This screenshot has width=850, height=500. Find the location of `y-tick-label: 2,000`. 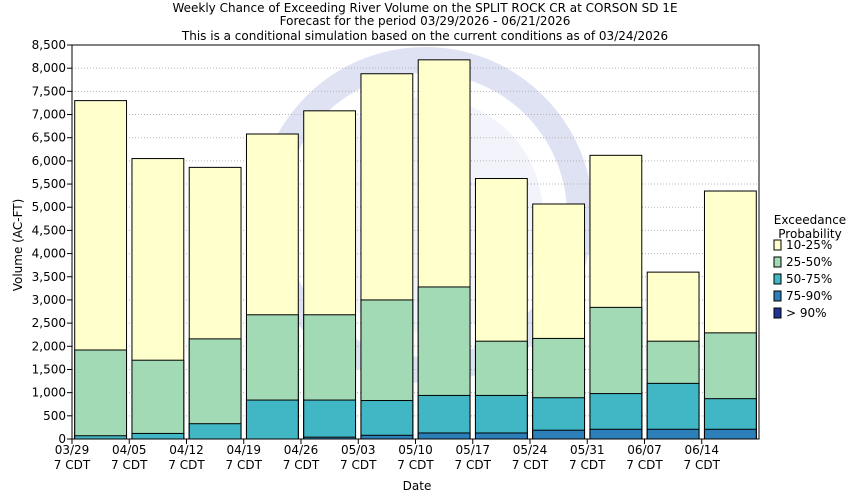

y-tick-label: 2,000 is located at coordinates (49, 346).